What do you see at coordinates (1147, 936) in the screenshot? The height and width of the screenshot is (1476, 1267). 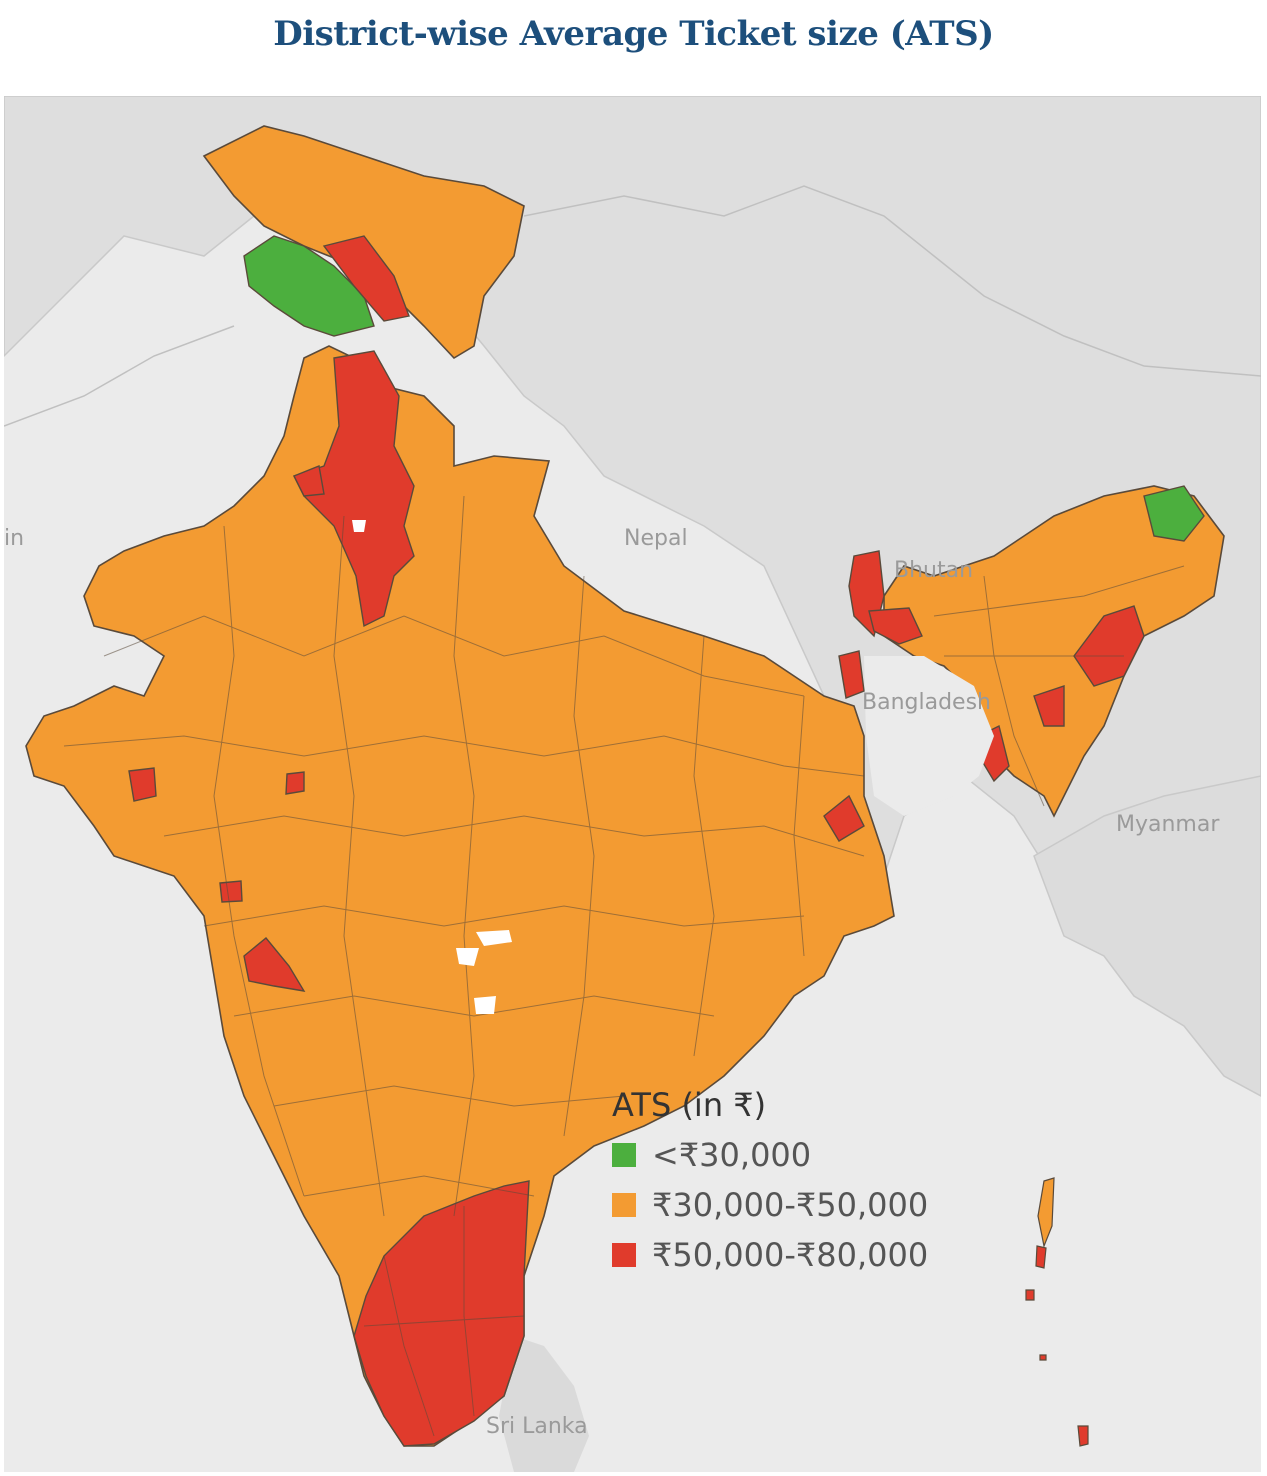 I see `myanmar-land` at bounding box center [1147, 936].